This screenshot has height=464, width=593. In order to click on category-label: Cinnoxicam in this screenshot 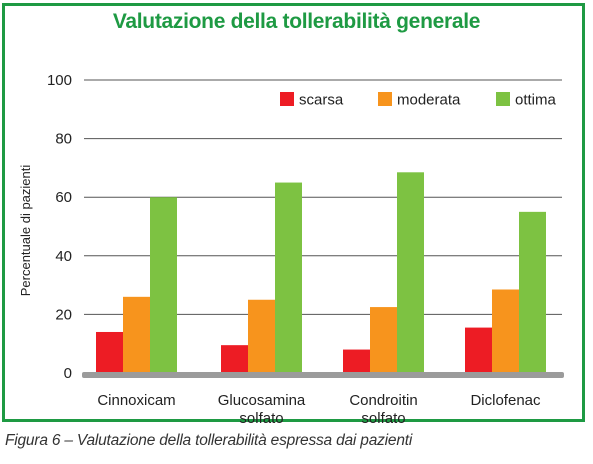, I will do `click(136, 400)`.